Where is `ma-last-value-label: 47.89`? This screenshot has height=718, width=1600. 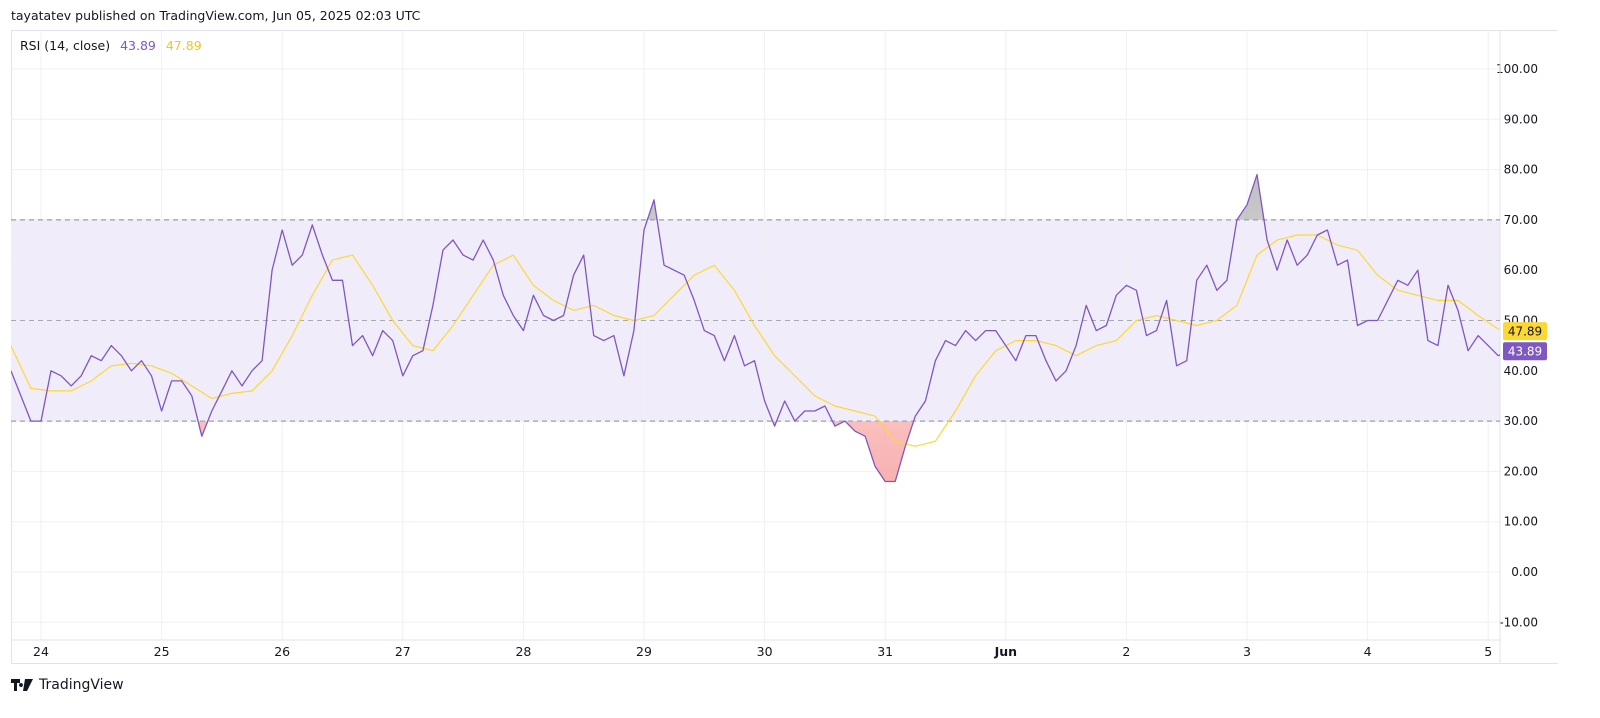
ma-last-value-label: 47.89 is located at coordinates (1525, 332).